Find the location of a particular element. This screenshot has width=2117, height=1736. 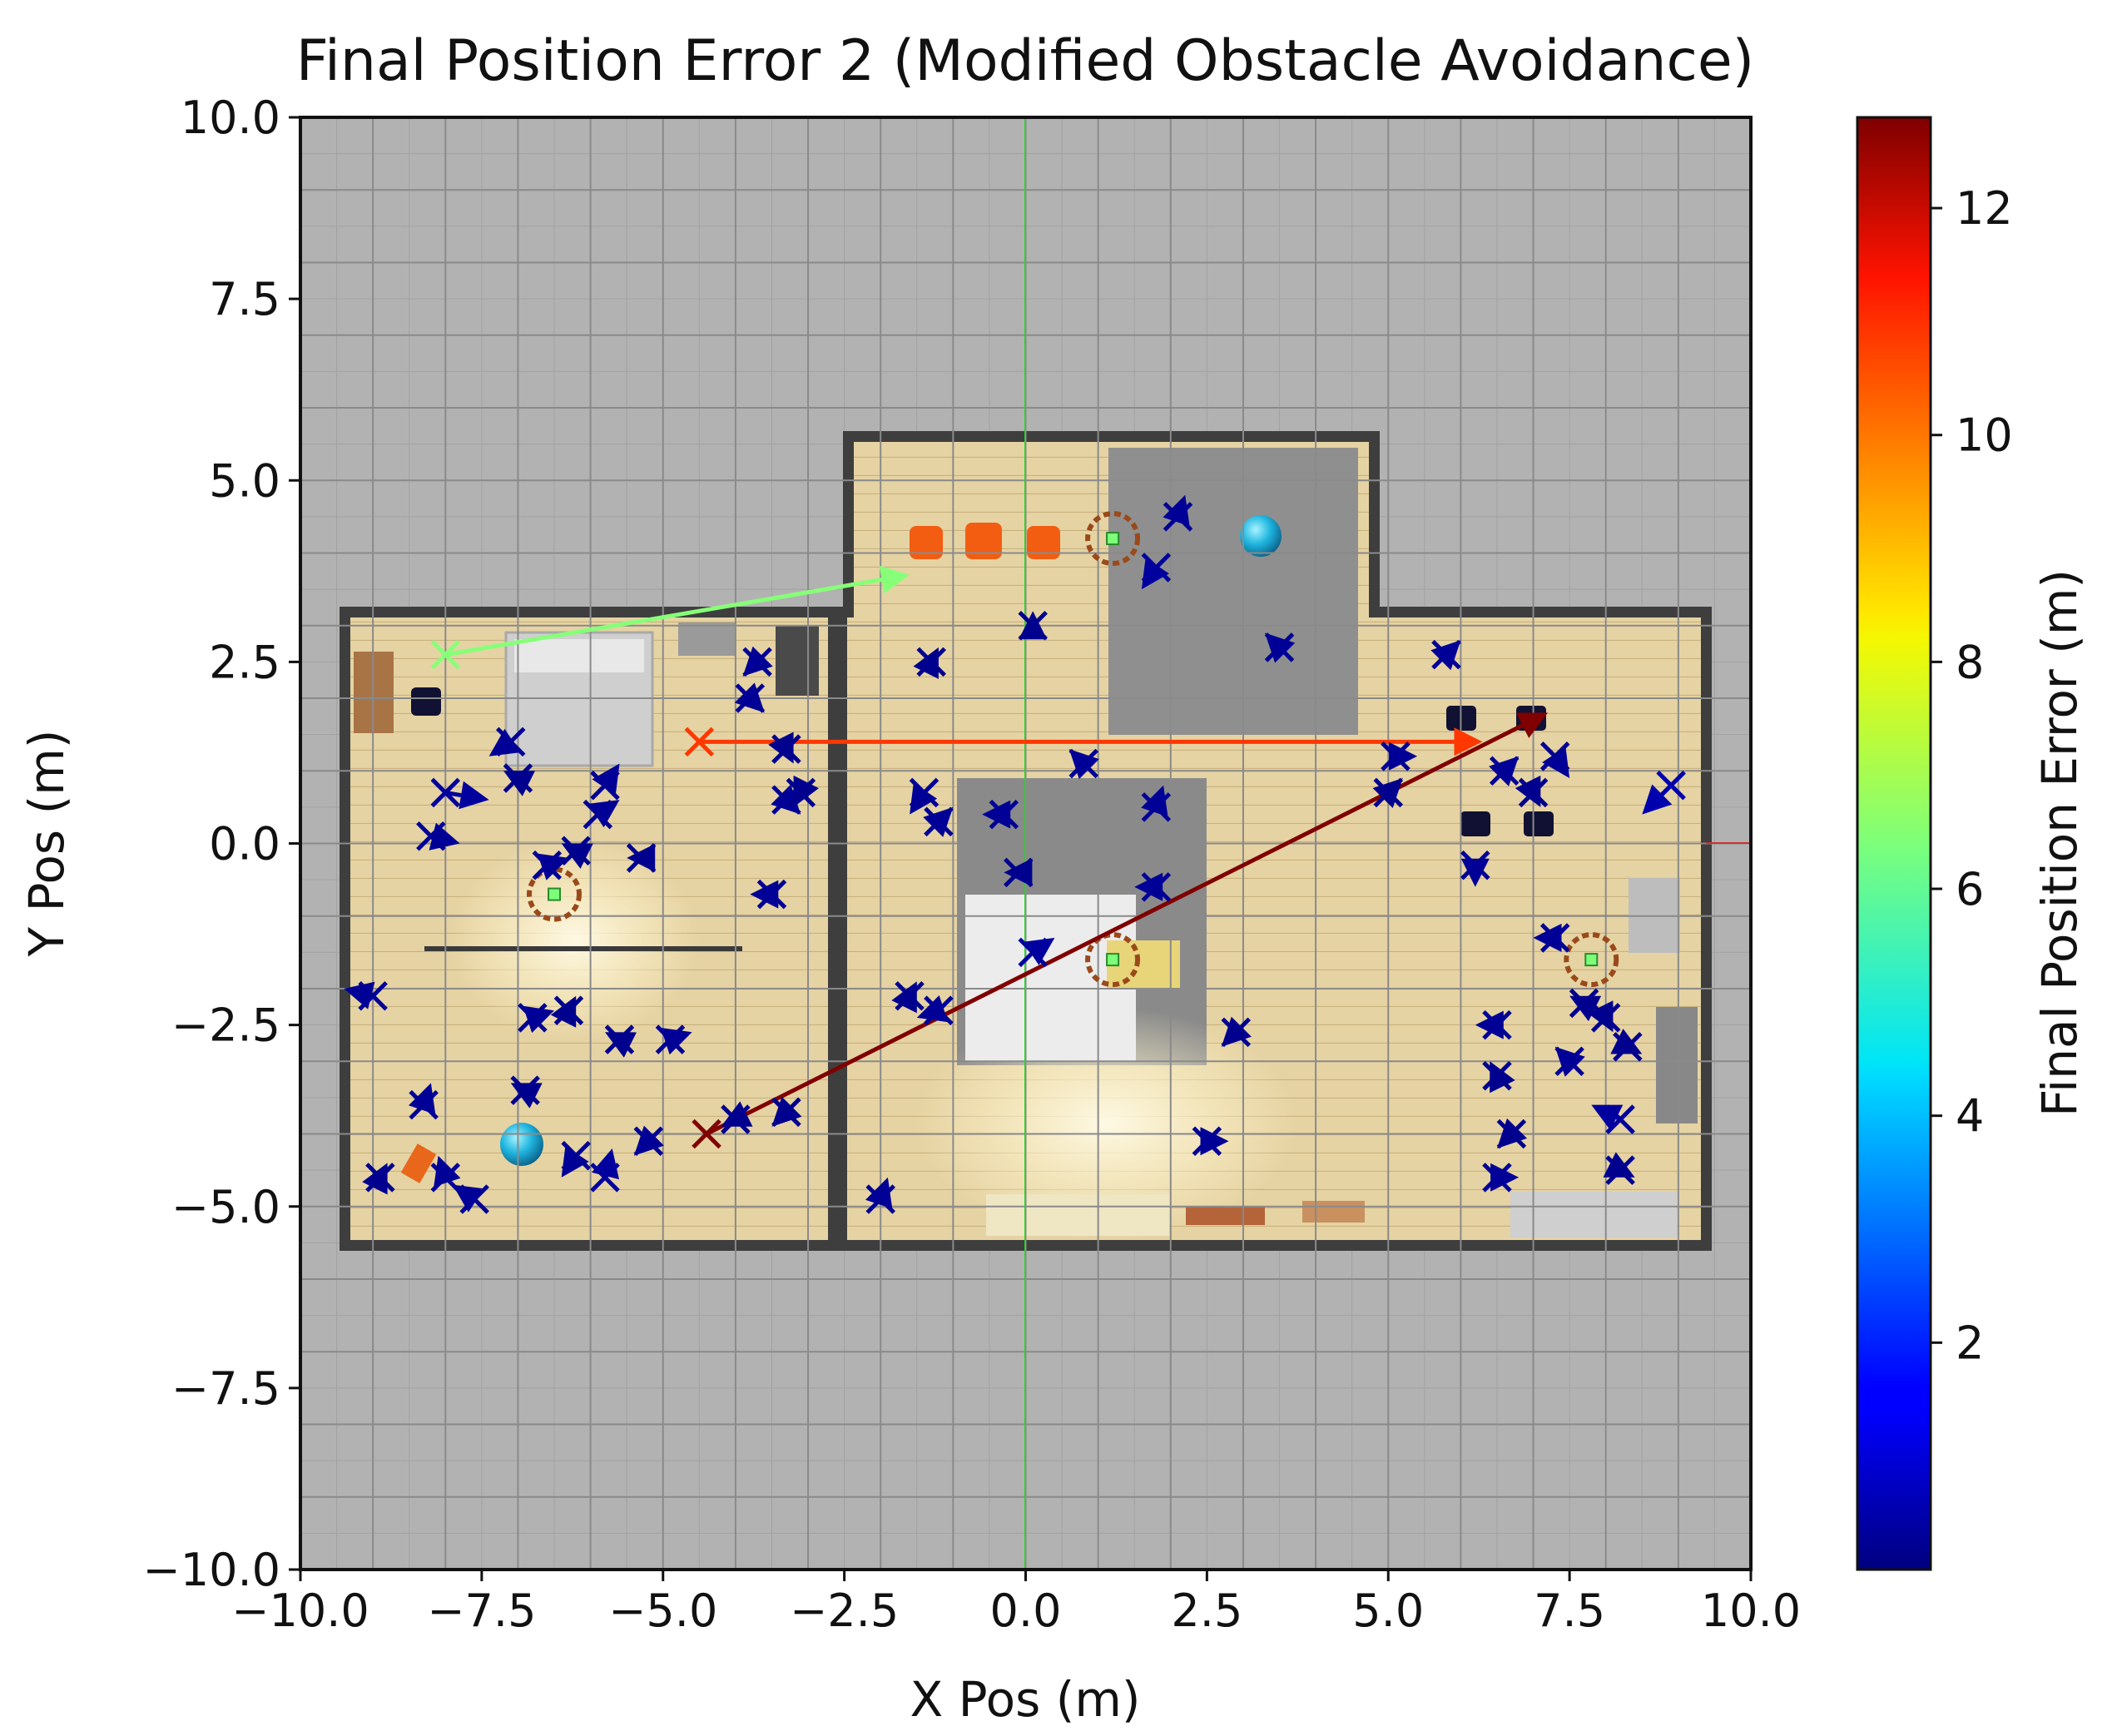

sphere-left is located at coordinates (521, 1145).